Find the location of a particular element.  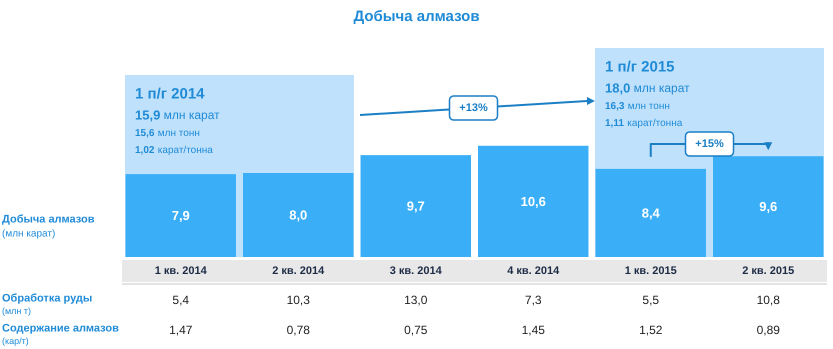

x-tick-label: 4 кв. 2014 is located at coordinates (533, 271).